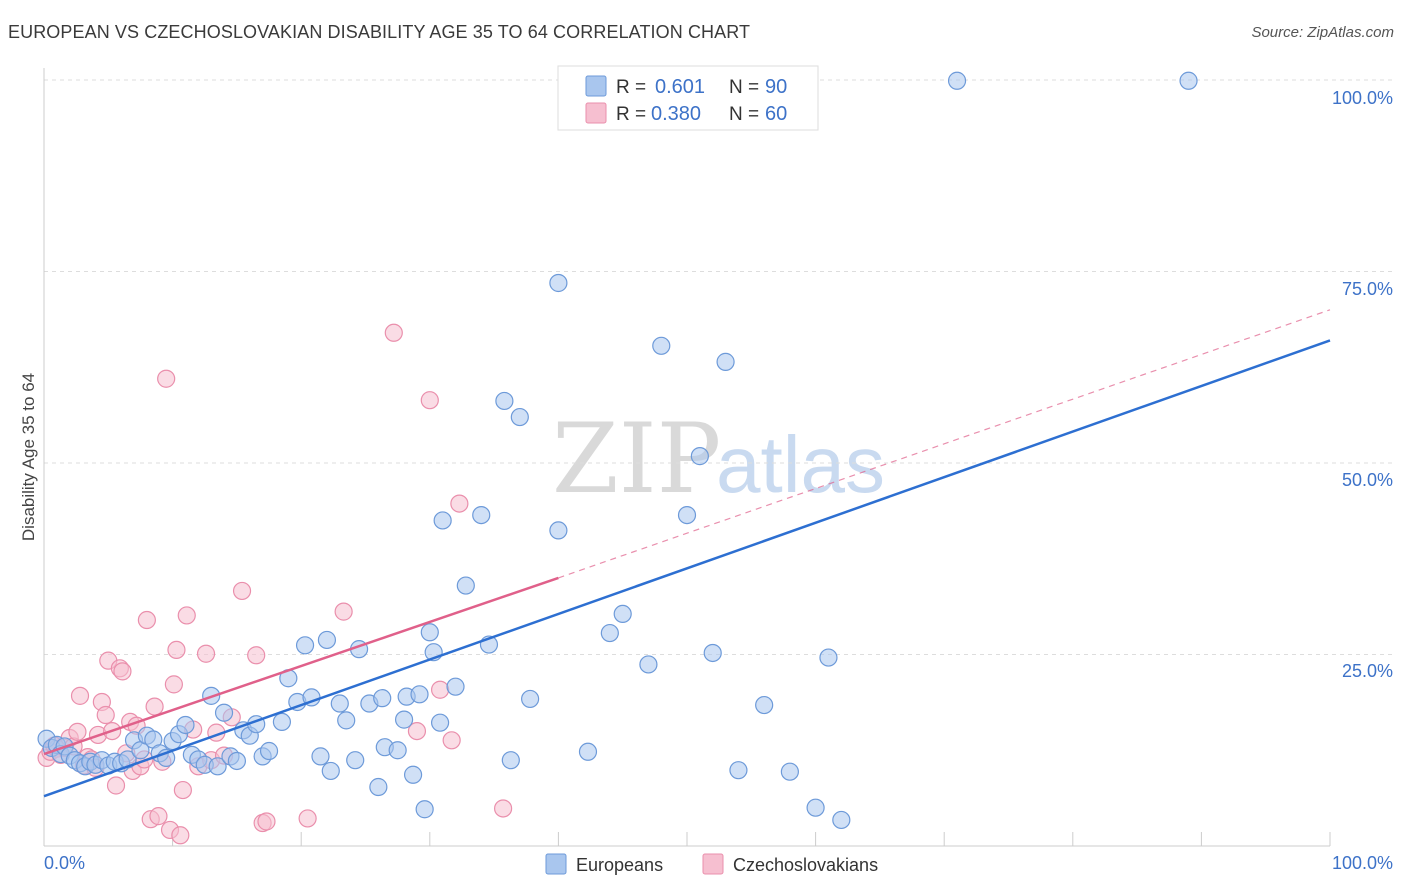 Image resolution: width=1406 pixels, height=892 pixels. Describe the element at coordinates (631, 114) in the screenshot. I see `legend-czech-r-label: R =` at that location.